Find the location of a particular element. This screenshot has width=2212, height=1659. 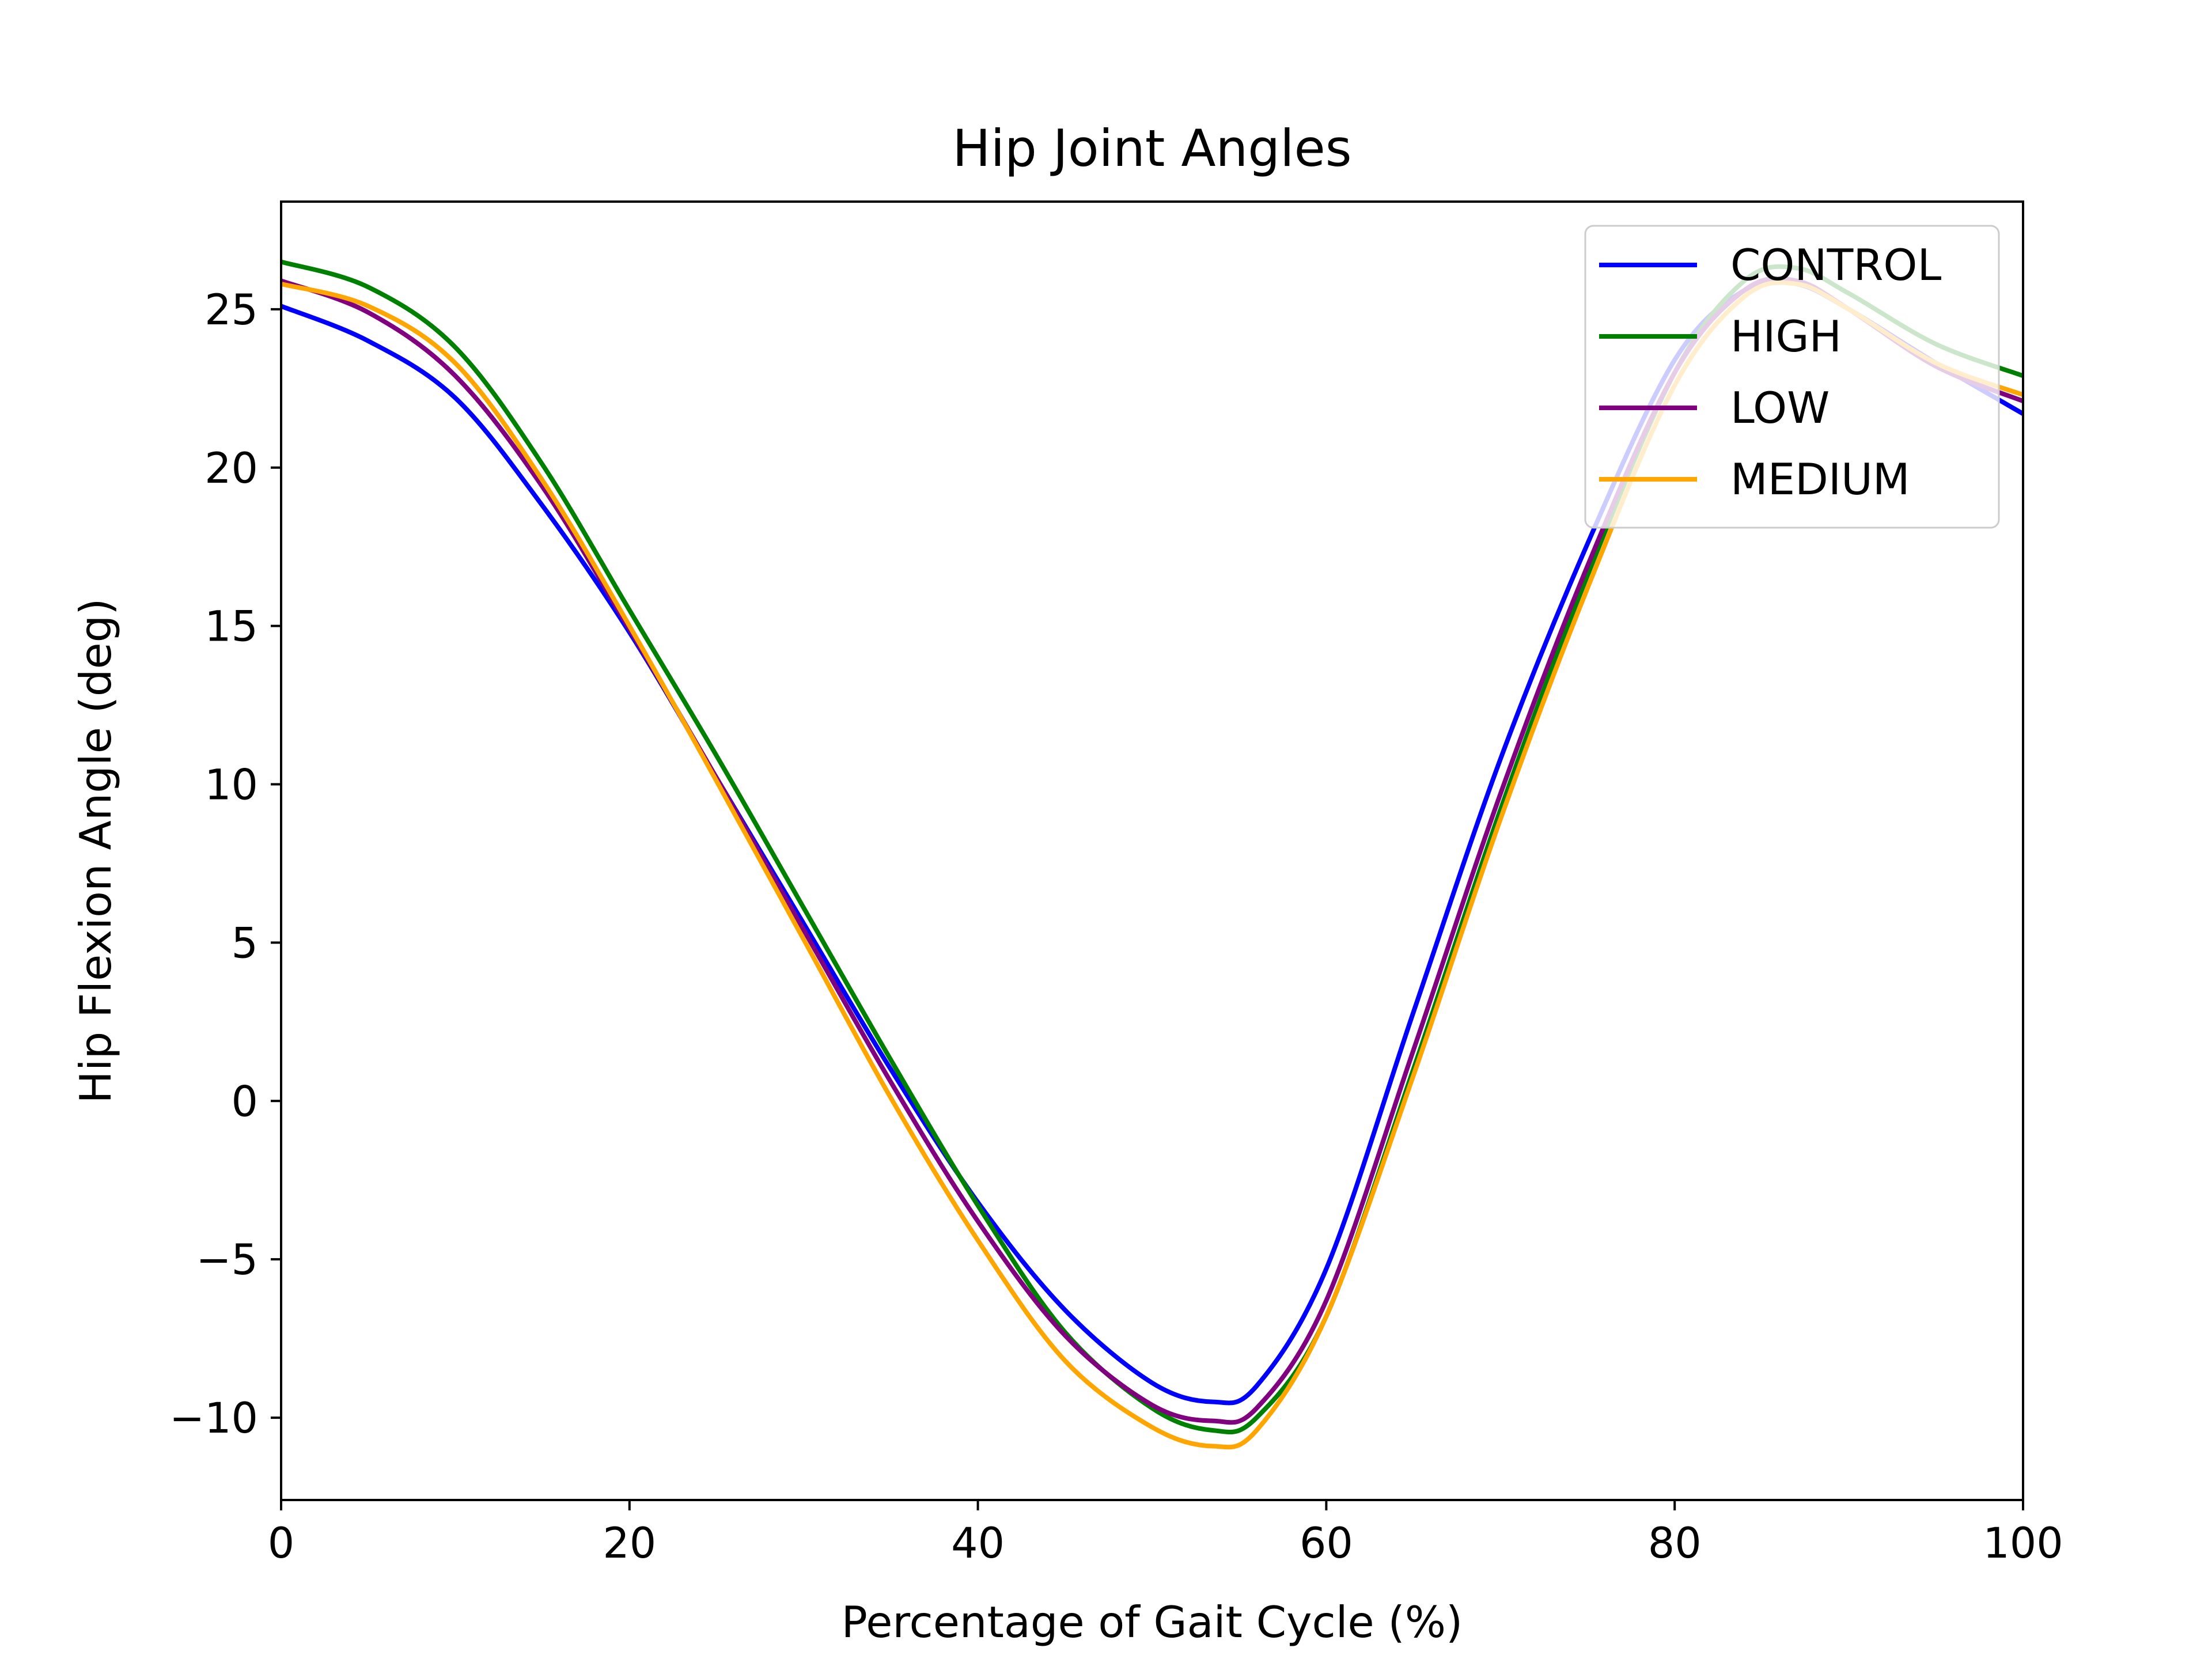

y-tick-label: −10 is located at coordinates (213, 1418).